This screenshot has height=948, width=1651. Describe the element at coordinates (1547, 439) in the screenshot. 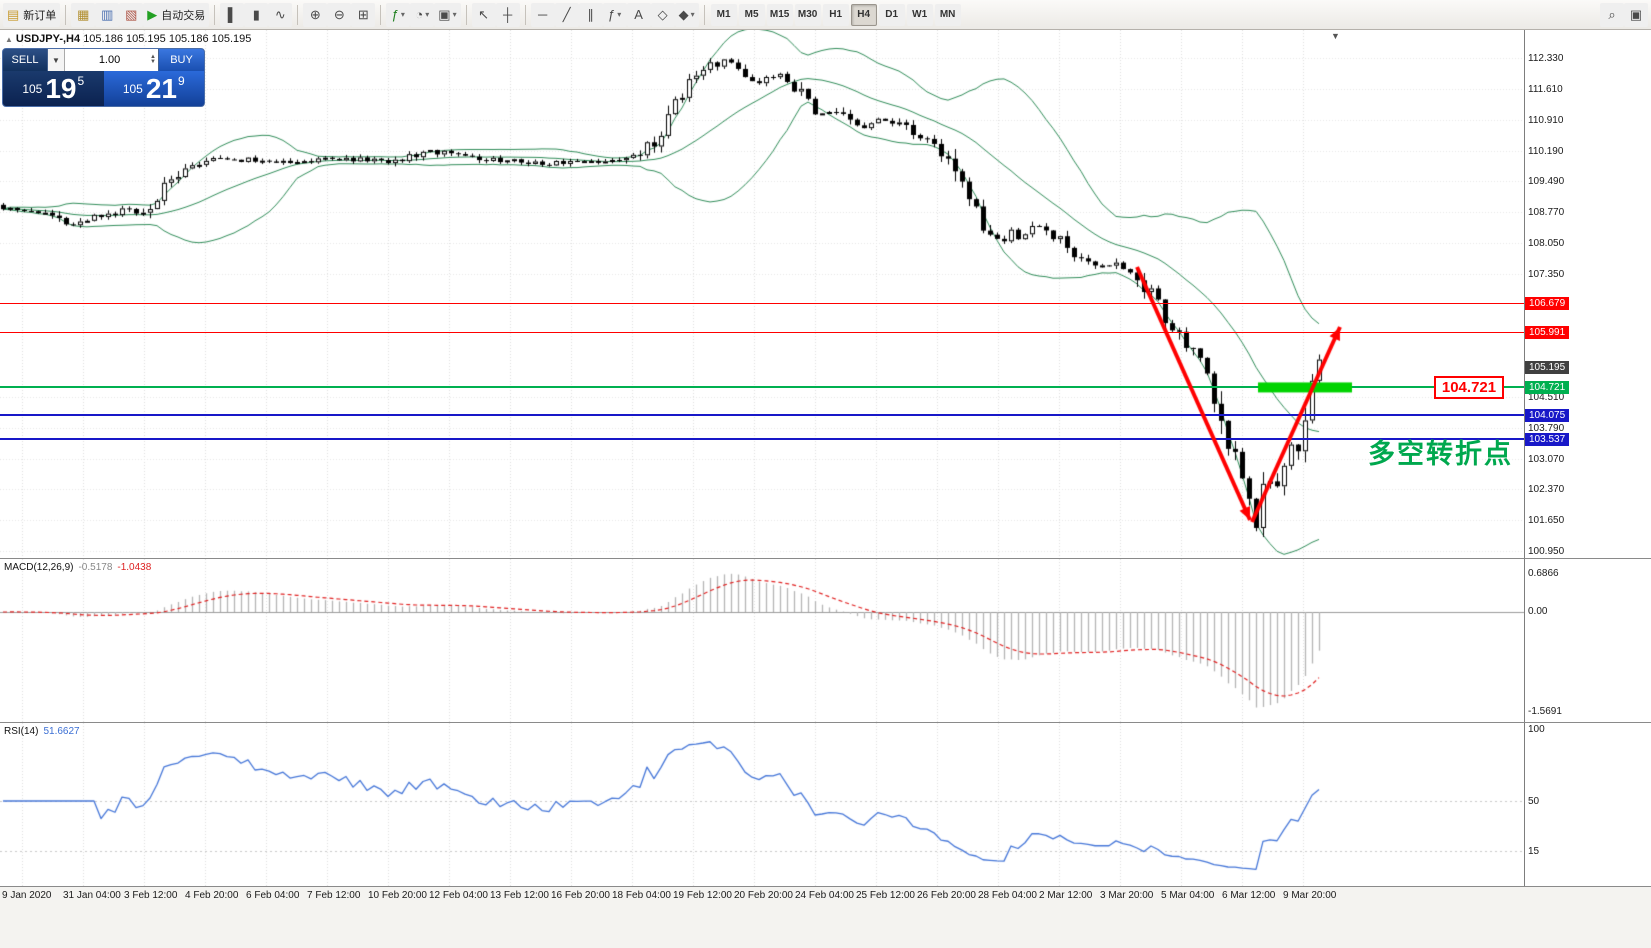

I see `level-price-tag: 103.537` at that location.